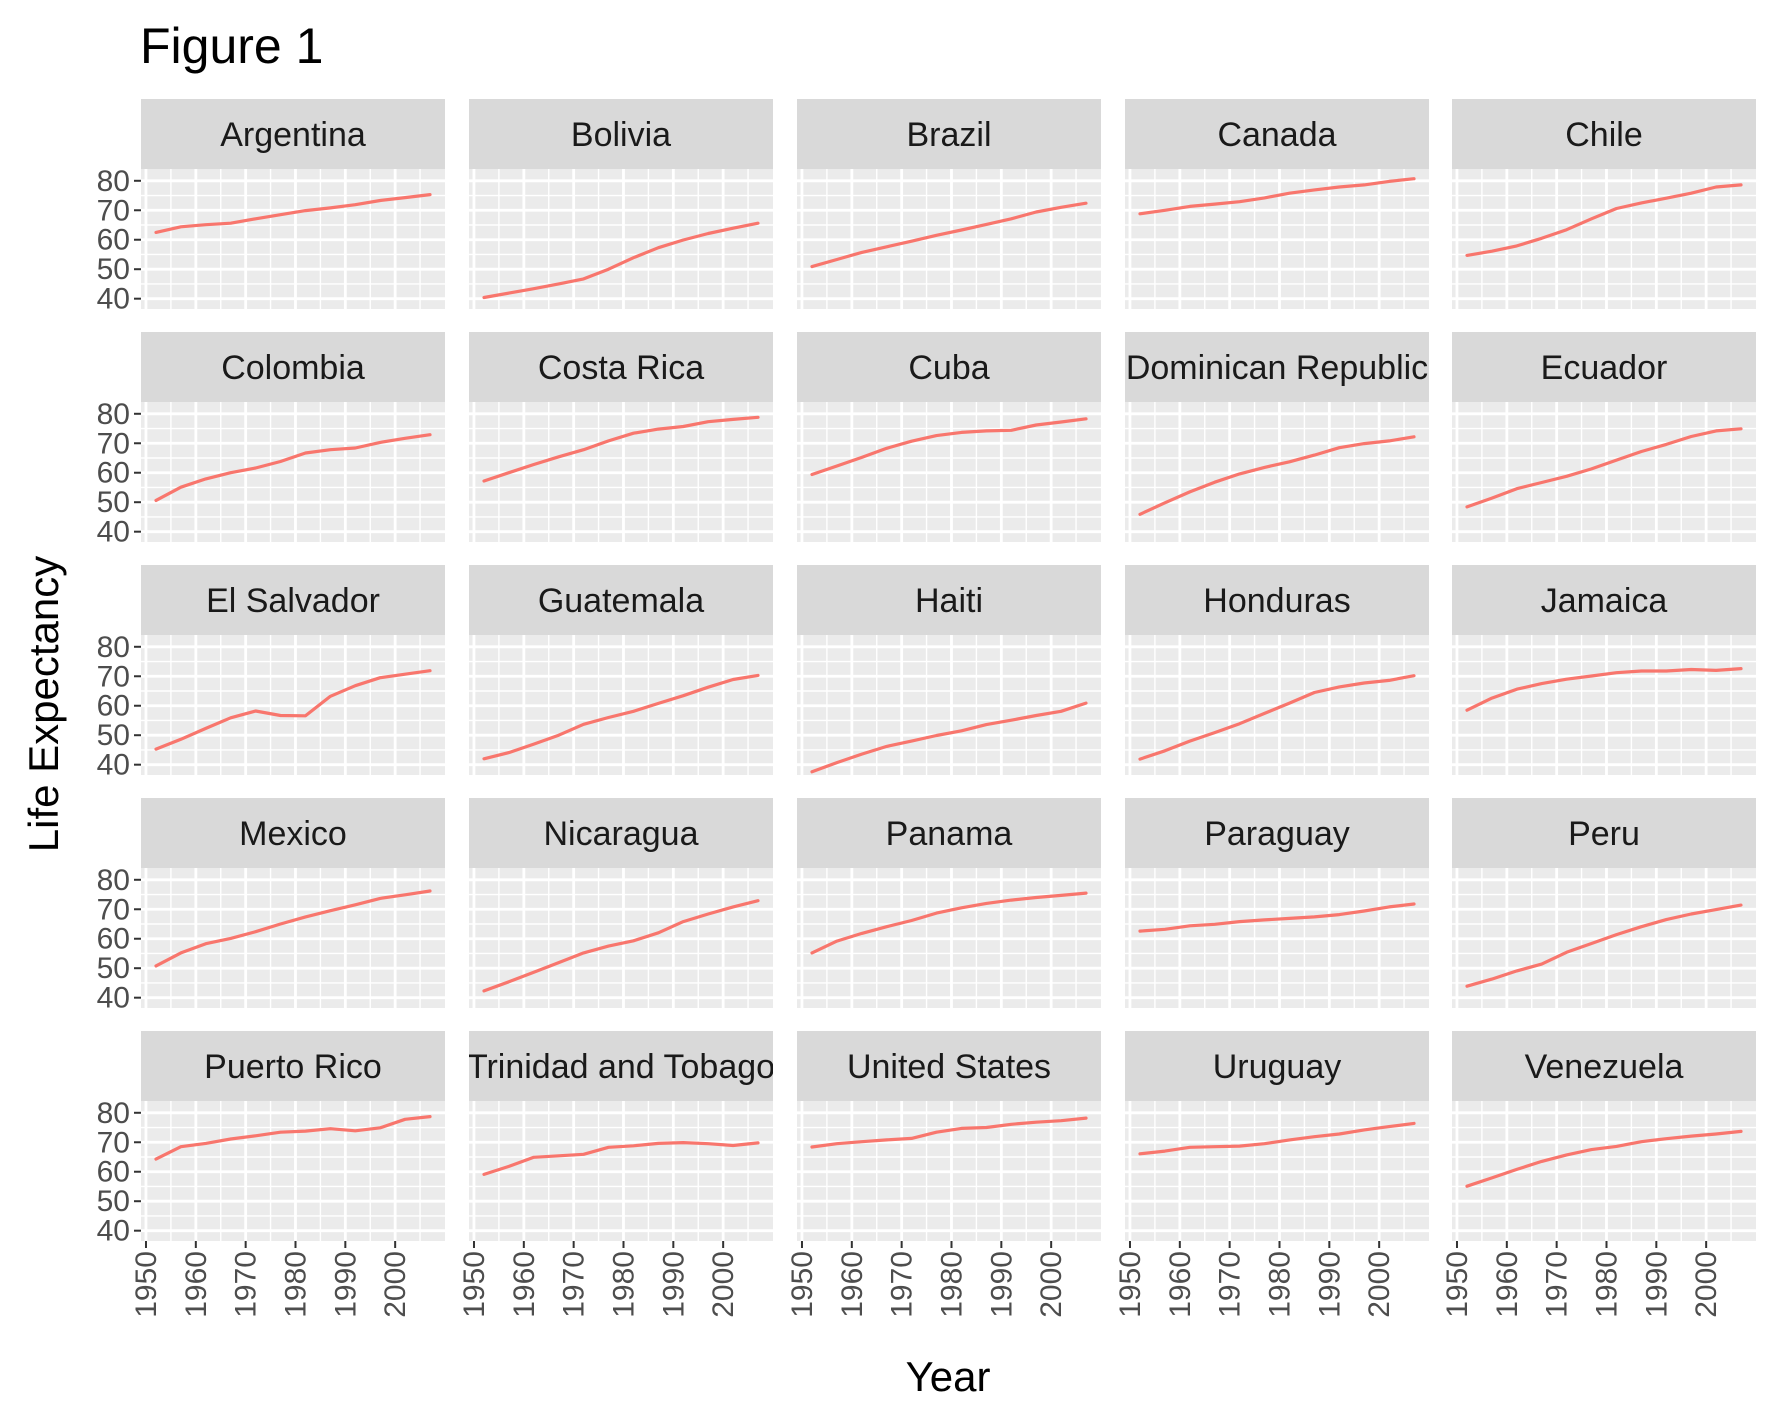  I want to click on facet-panel: Guatemala, so click(621, 670).